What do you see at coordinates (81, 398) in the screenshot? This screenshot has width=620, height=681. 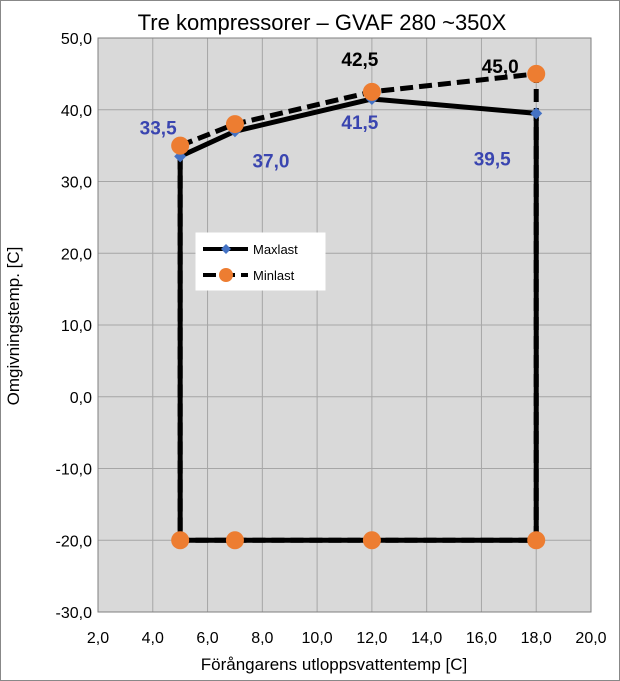 I see `y-tick-label: 0,0` at bounding box center [81, 398].